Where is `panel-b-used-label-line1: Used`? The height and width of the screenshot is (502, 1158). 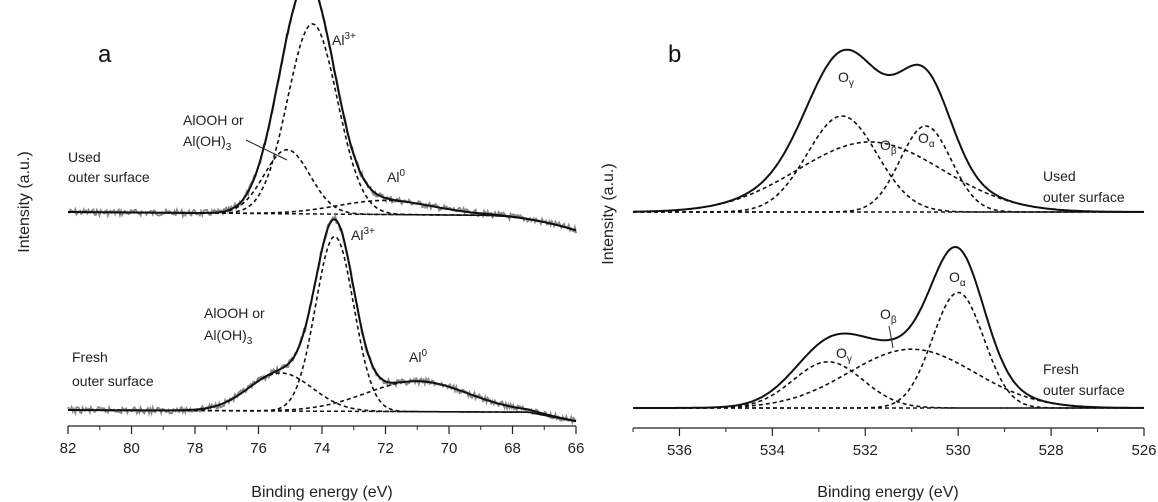
panel-b-used-label-line1: Used is located at coordinates (1059, 176).